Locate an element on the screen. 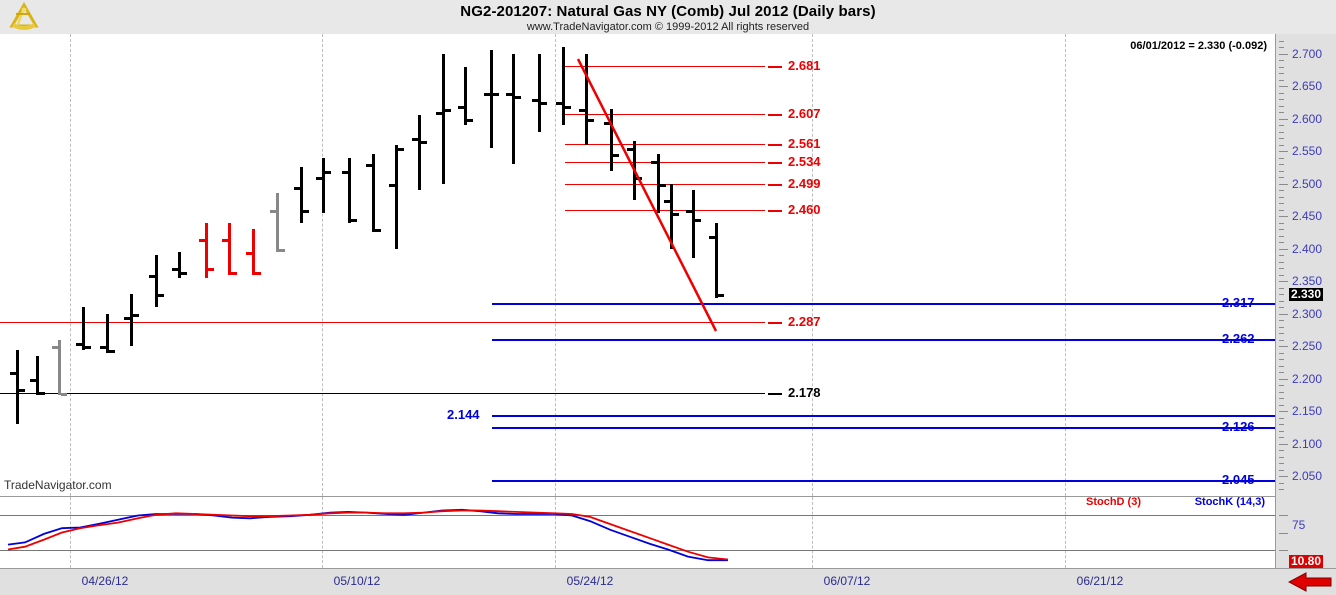 The width and height of the screenshot is (1336, 595). quote-readout: 06/01/2012 = 2.330 (-0.092) is located at coordinates (1198, 46).